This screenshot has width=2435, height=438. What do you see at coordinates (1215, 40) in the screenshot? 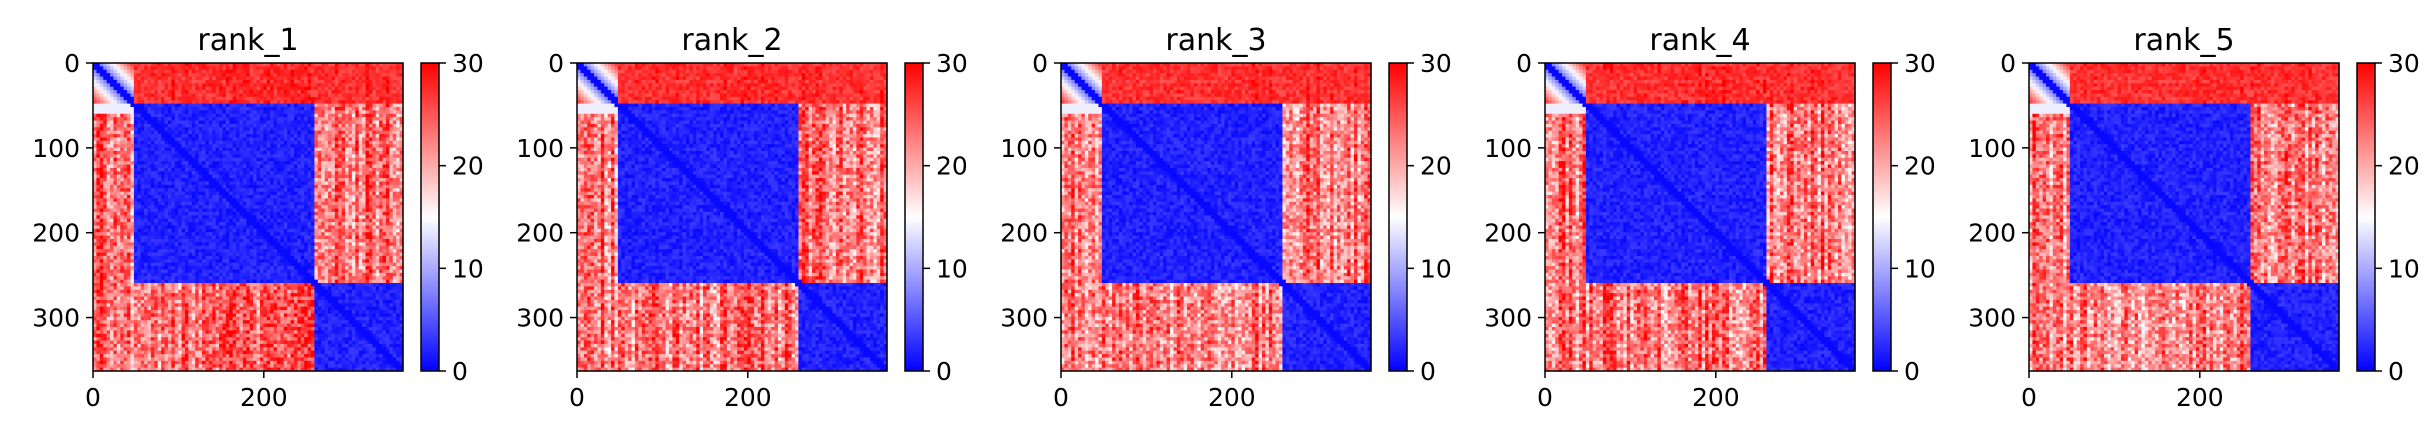
I see `panel-title: rank_3` at bounding box center [1215, 40].